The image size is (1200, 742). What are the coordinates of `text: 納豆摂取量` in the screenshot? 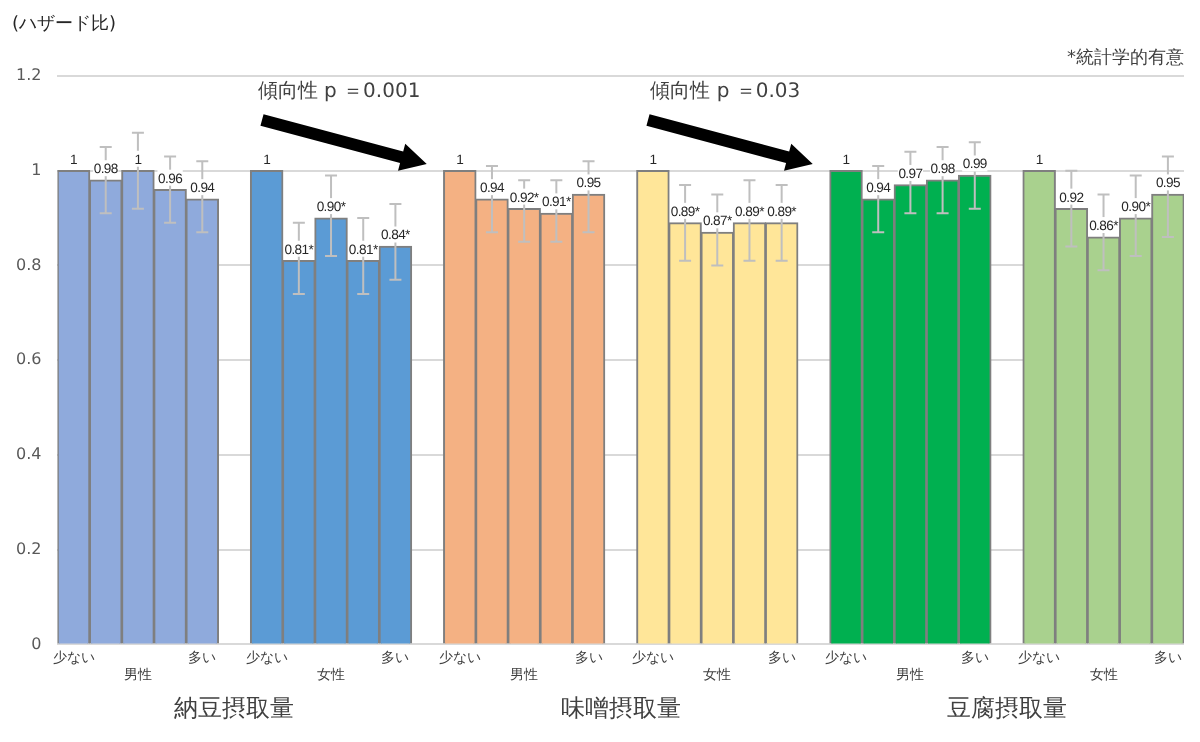 It's located at (234, 708).